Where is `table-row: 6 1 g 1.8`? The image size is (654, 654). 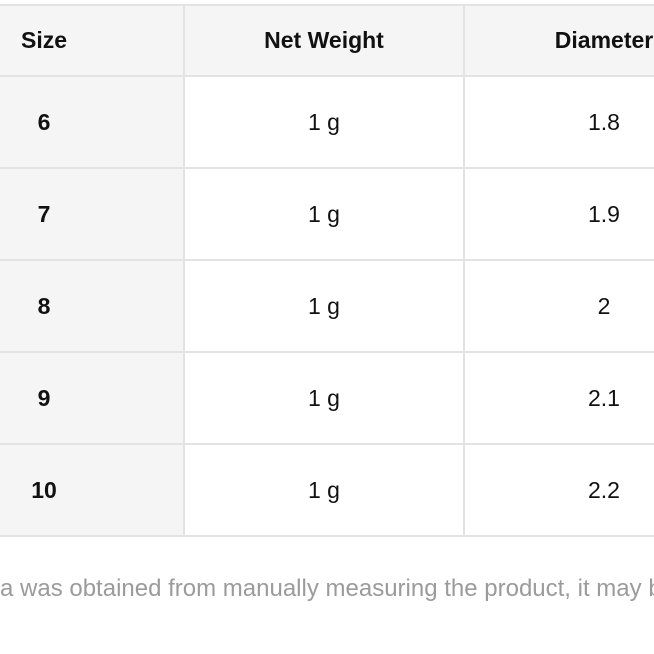 table-row: 6 1 g 1.8 is located at coordinates (327, 122).